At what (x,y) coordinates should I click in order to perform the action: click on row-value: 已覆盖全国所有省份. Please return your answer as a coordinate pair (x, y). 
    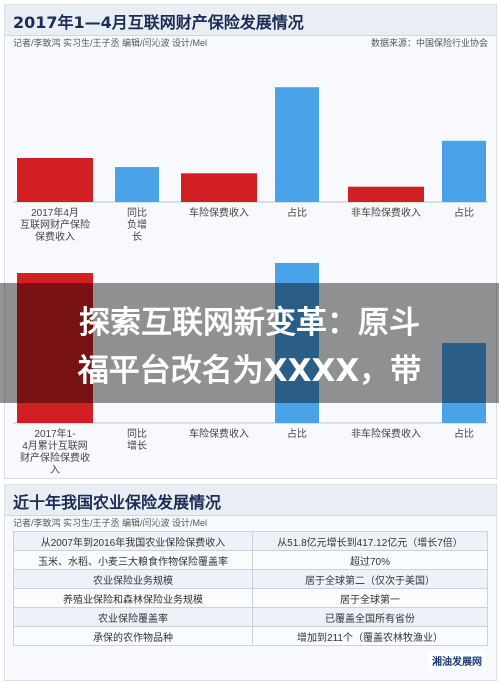
    Looking at the image, I should click on (370, 617).